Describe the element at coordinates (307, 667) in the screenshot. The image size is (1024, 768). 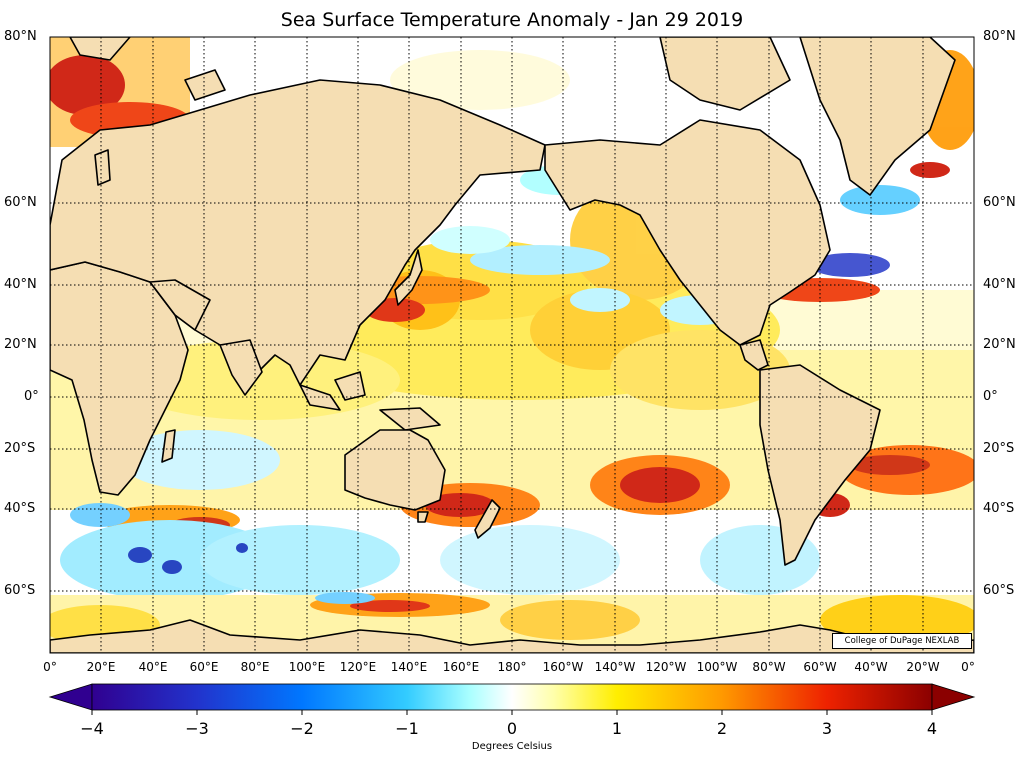
I see `lon-label: 100°E` at that location.